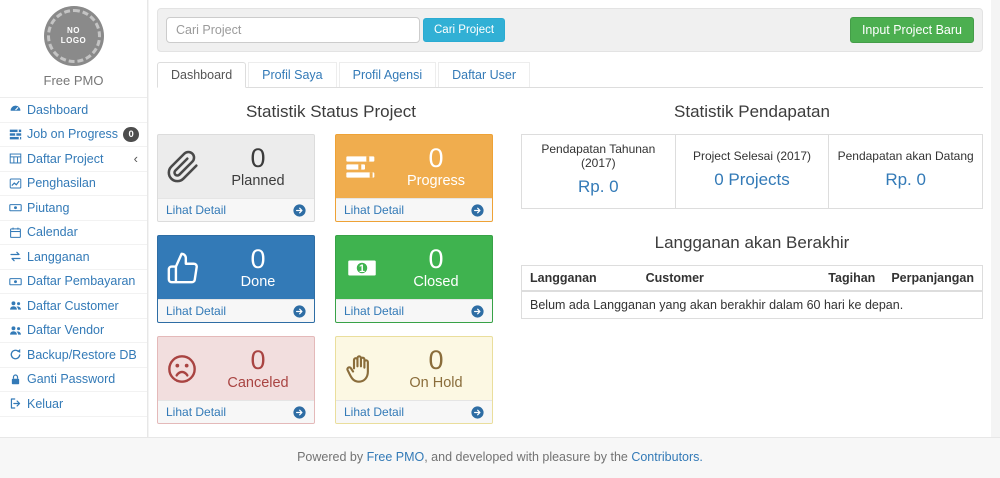 The image size is (1000, 478). What do you see at coordinates (188, 268) in the screenshot?
I see `thumbs-up-icon` at bounding box center [188, 268].